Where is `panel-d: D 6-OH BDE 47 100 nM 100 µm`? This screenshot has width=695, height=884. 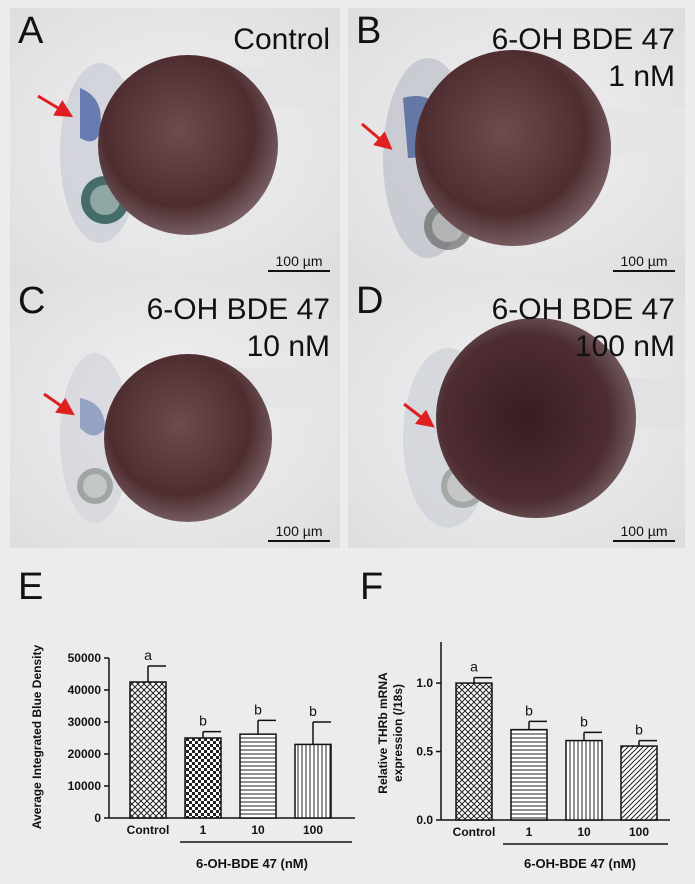 panel-d: D 6-OH BDE 47 100 nM 100 µm is located at coordinates (516, 413).